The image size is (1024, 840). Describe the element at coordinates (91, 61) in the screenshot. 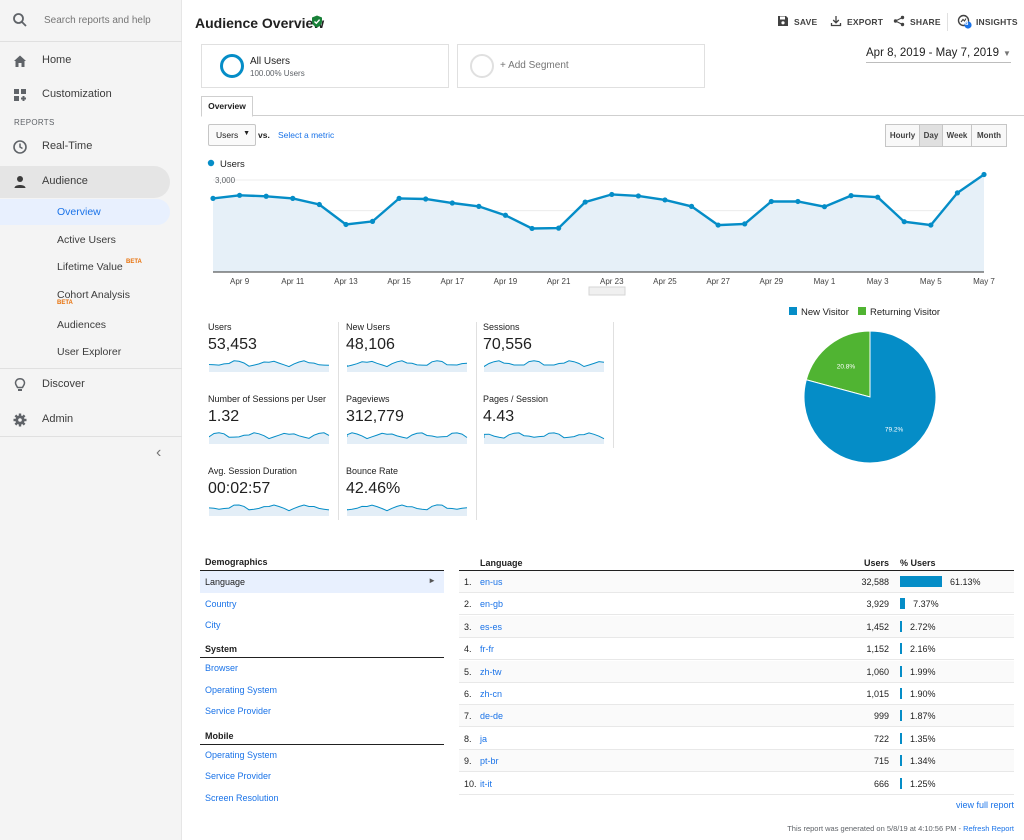

I see `sidebar-item-home: Home` at that location.